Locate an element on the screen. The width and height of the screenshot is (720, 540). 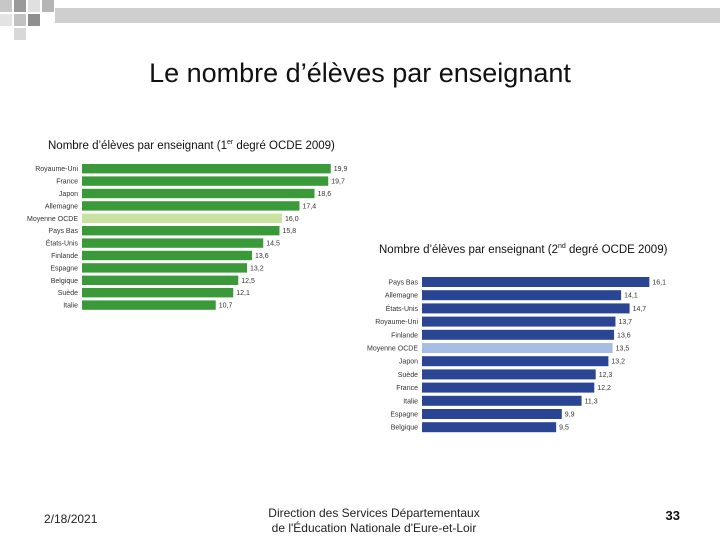
value-label: 12,5 is located at coordinates (248, 281).